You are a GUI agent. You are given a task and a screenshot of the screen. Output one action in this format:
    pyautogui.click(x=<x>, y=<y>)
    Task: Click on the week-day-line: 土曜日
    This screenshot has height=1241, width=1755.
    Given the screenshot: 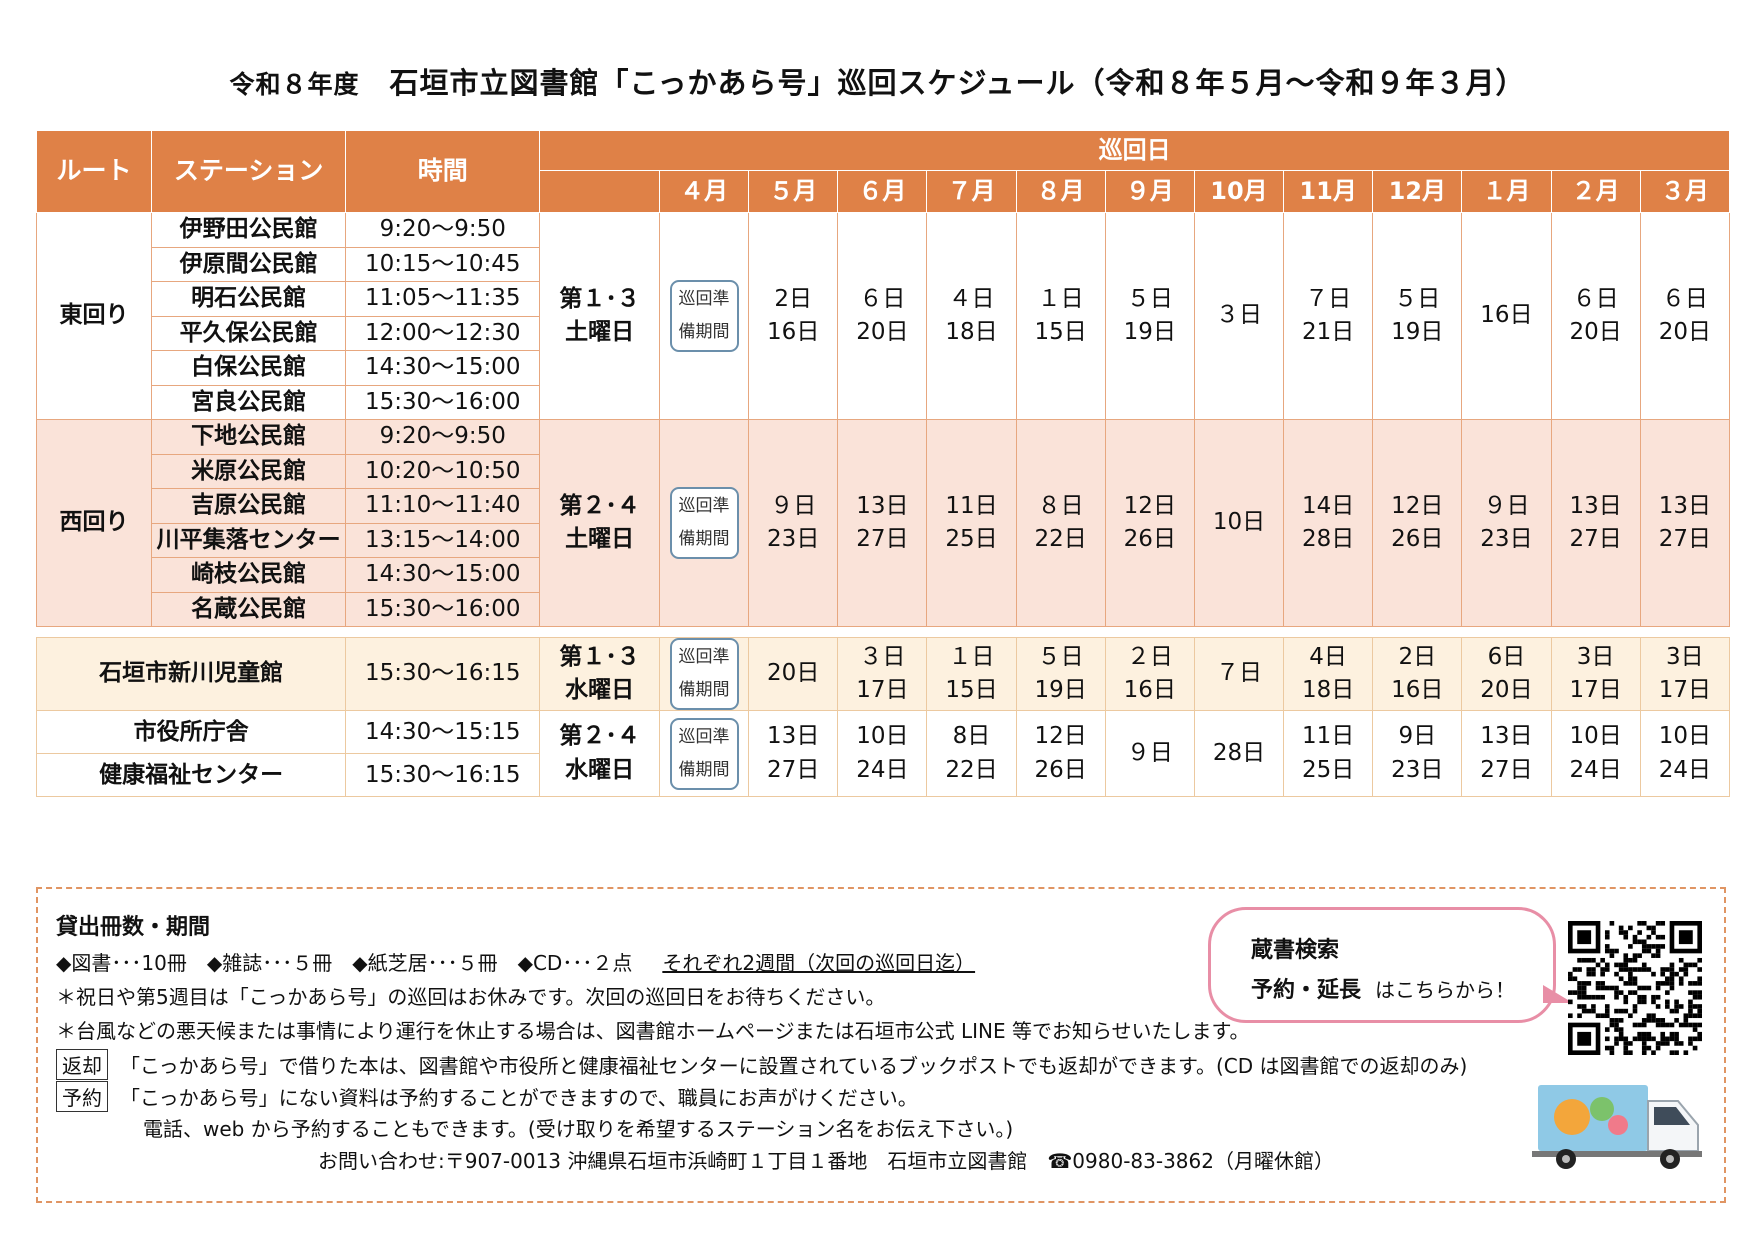 What is the action you would take?
    pyautogui.click(x=600, y=539)
    